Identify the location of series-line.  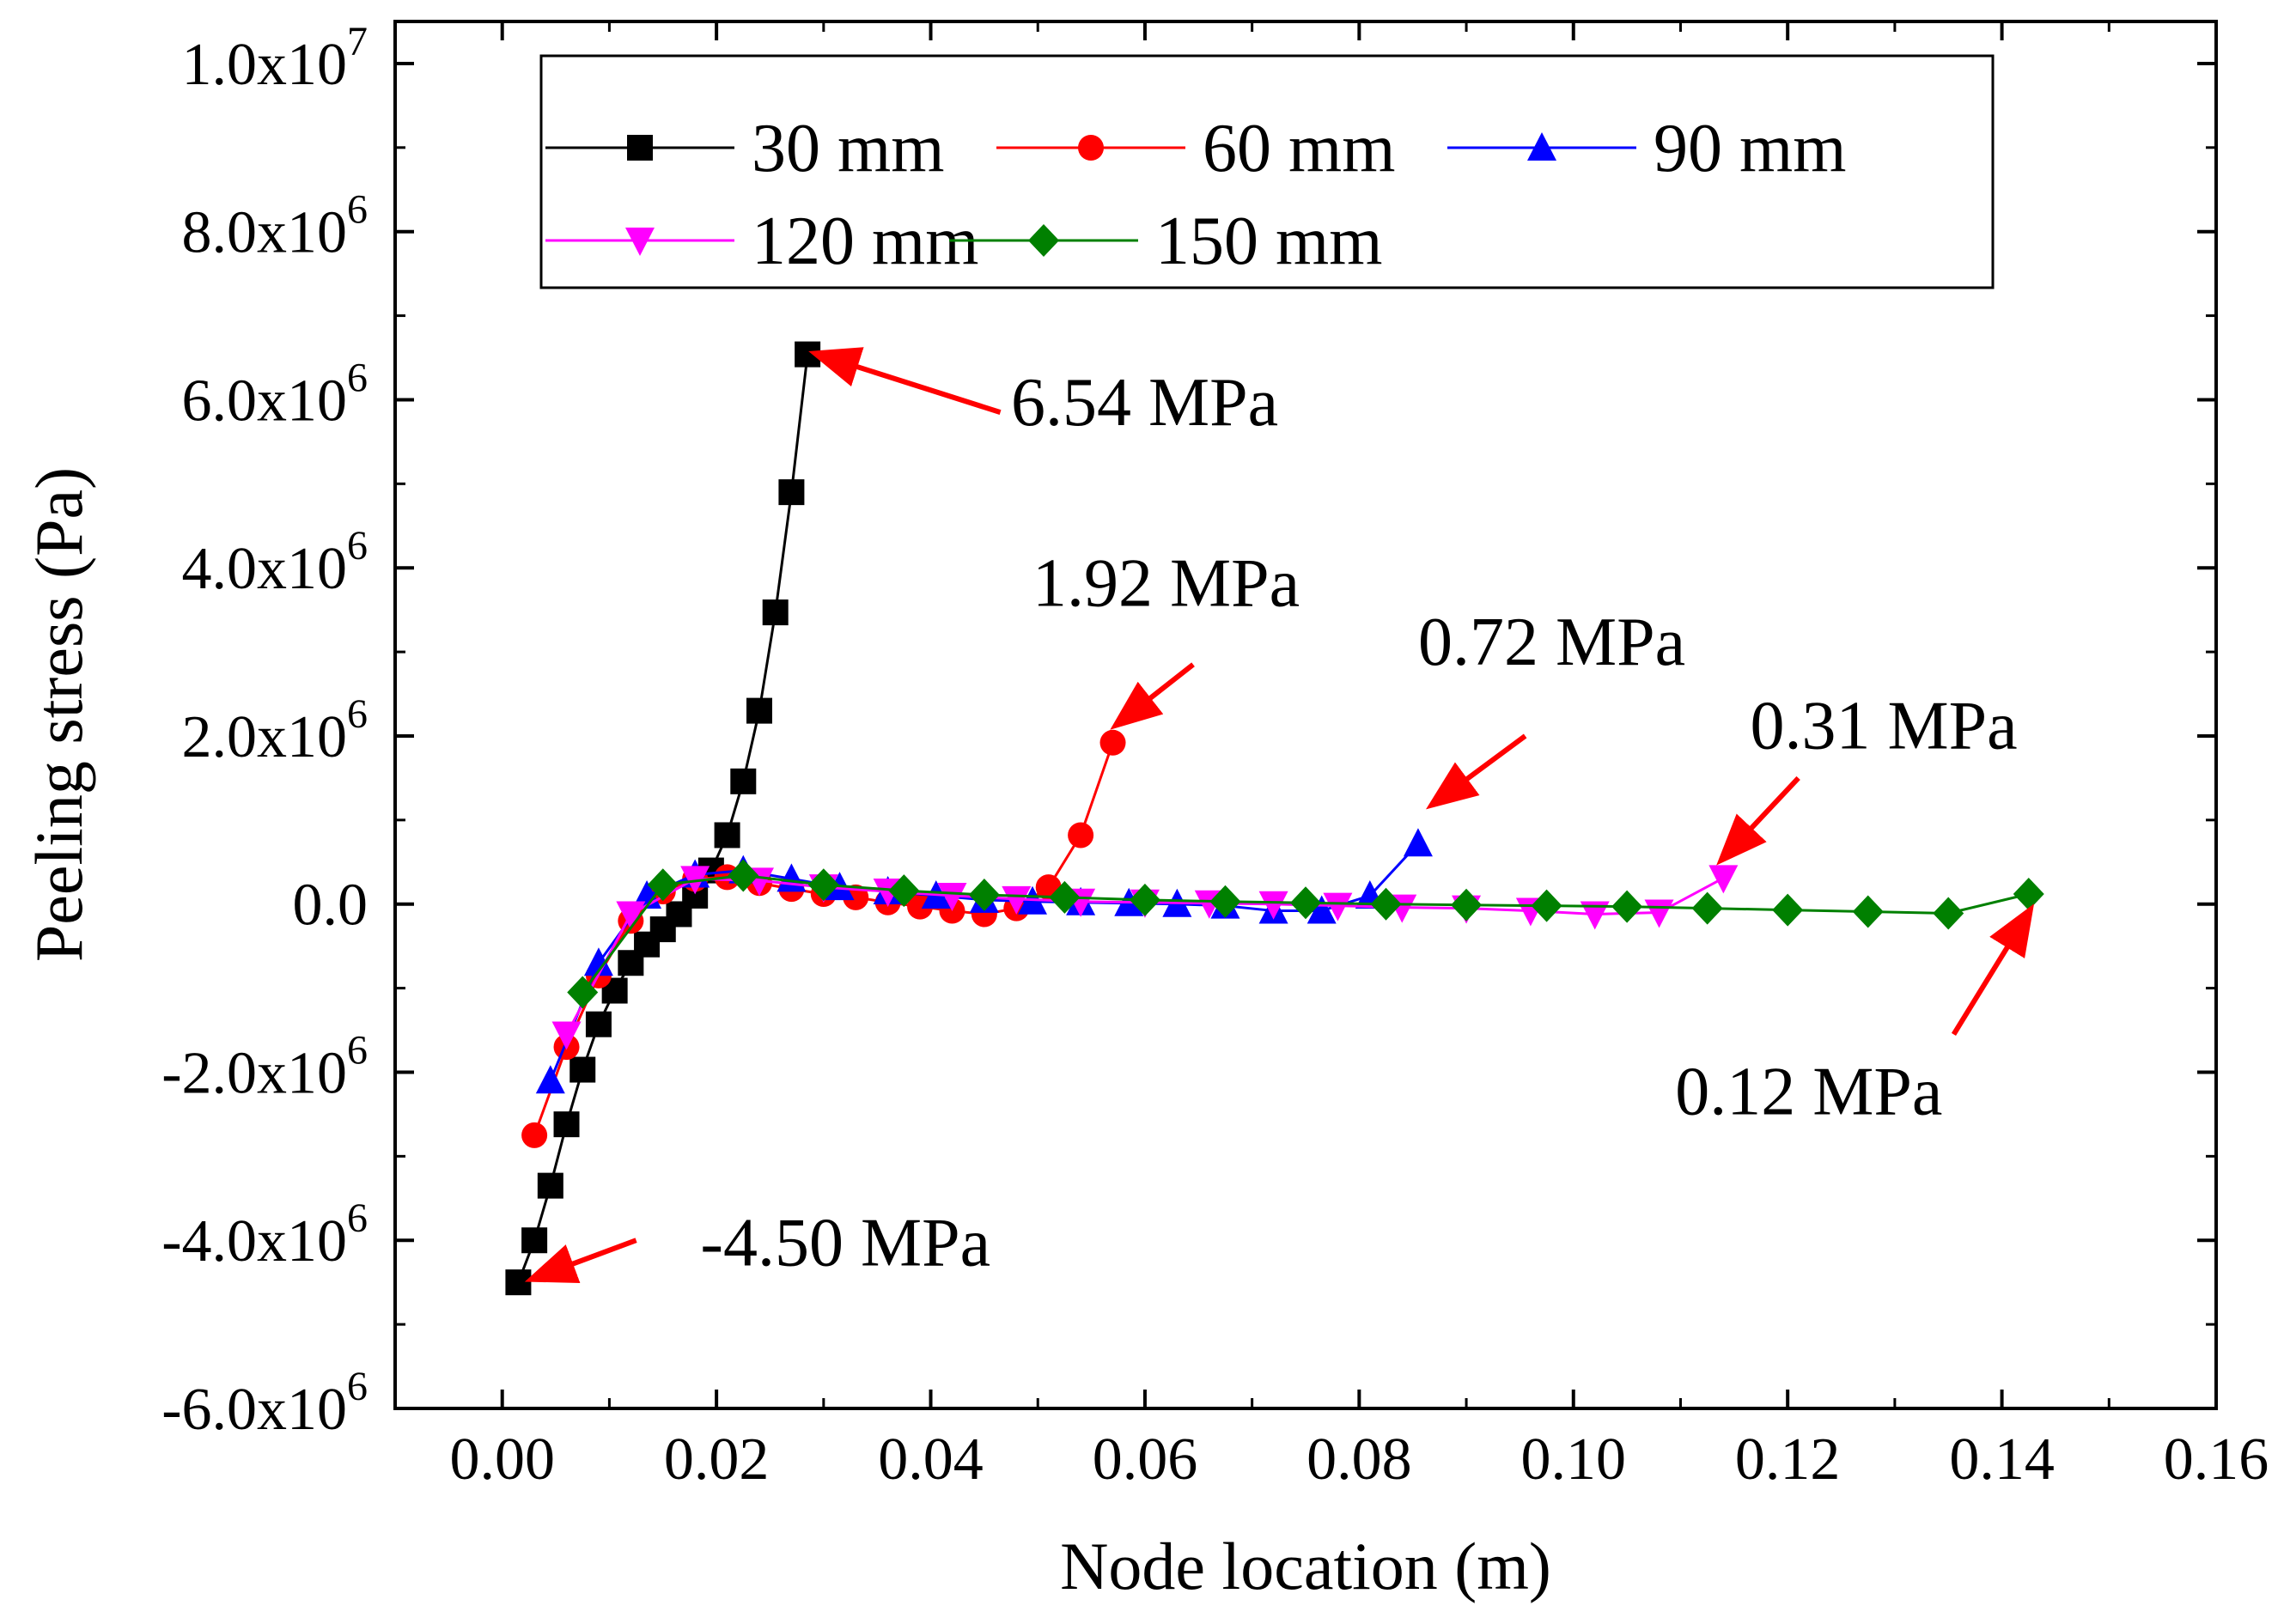
(663, 818).